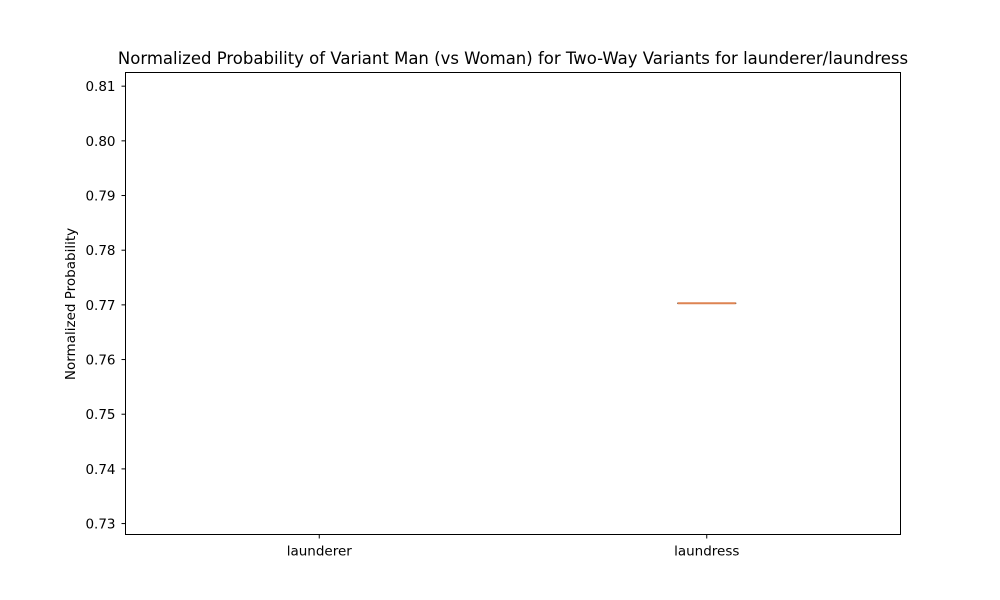 This screenshot has width=1000, height=600. What do you see at coordinates (100, 470) in the screenshot?
I see `y-tick-label: 0.74` at bounding box center [100, 470].